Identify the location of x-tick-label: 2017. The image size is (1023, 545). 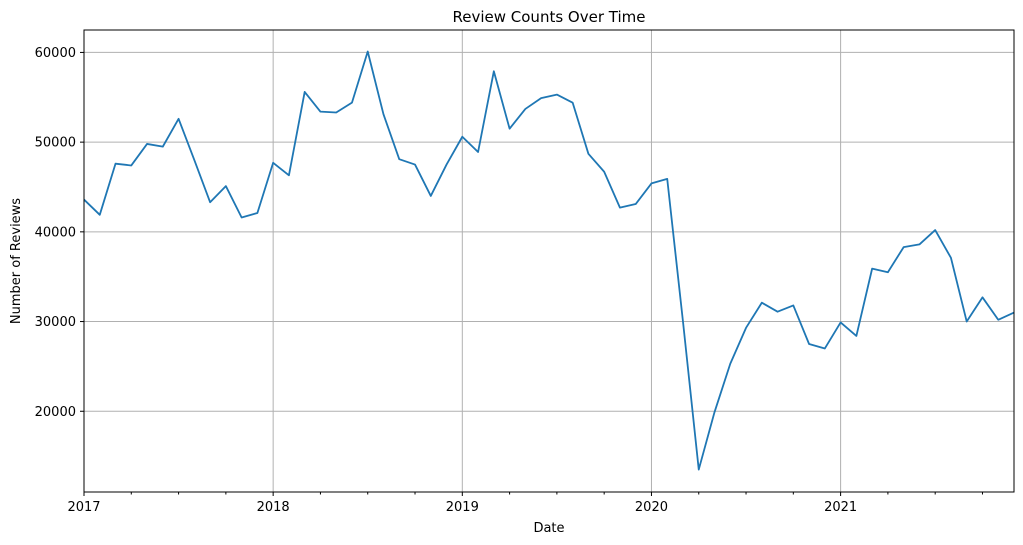
(83, 507).